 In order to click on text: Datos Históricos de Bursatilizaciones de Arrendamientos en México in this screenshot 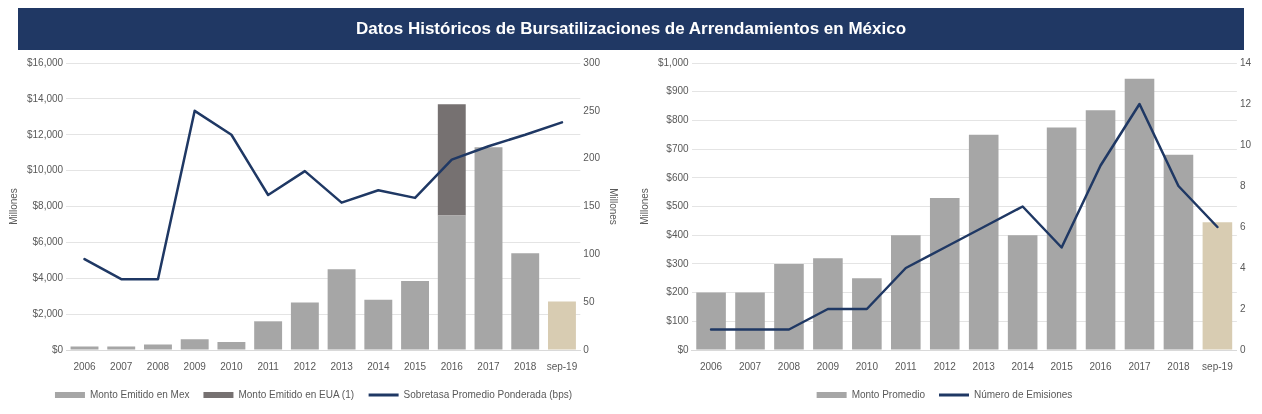, I will do `click(631, 29)`.